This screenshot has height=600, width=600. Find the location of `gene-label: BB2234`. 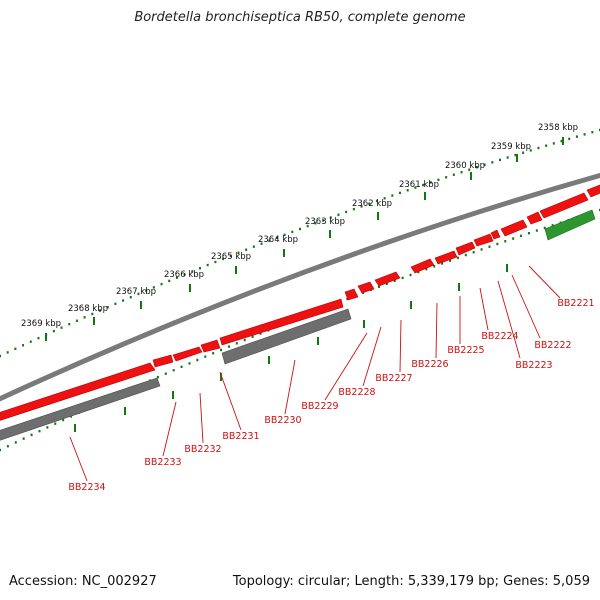

gene-label: BB2234 is located at coordinates (86, 487).